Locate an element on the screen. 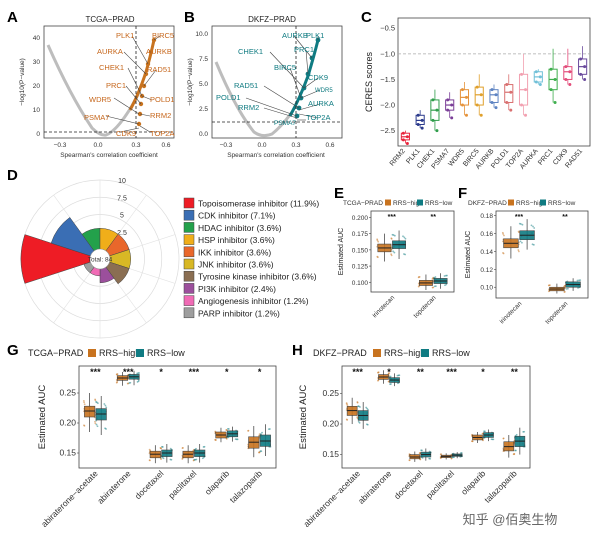  panel-e-ytick: 0.200 is located at coordinates (360, 218).